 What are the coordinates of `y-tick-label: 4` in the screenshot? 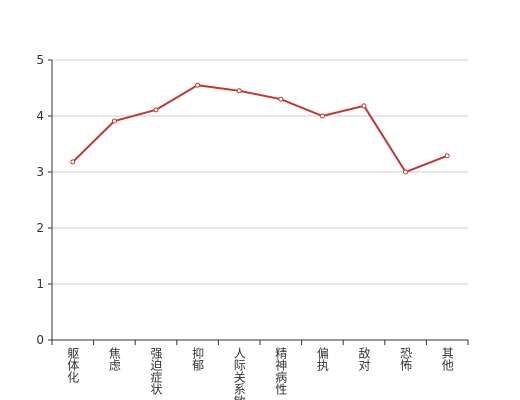 It's located at (40, 116).